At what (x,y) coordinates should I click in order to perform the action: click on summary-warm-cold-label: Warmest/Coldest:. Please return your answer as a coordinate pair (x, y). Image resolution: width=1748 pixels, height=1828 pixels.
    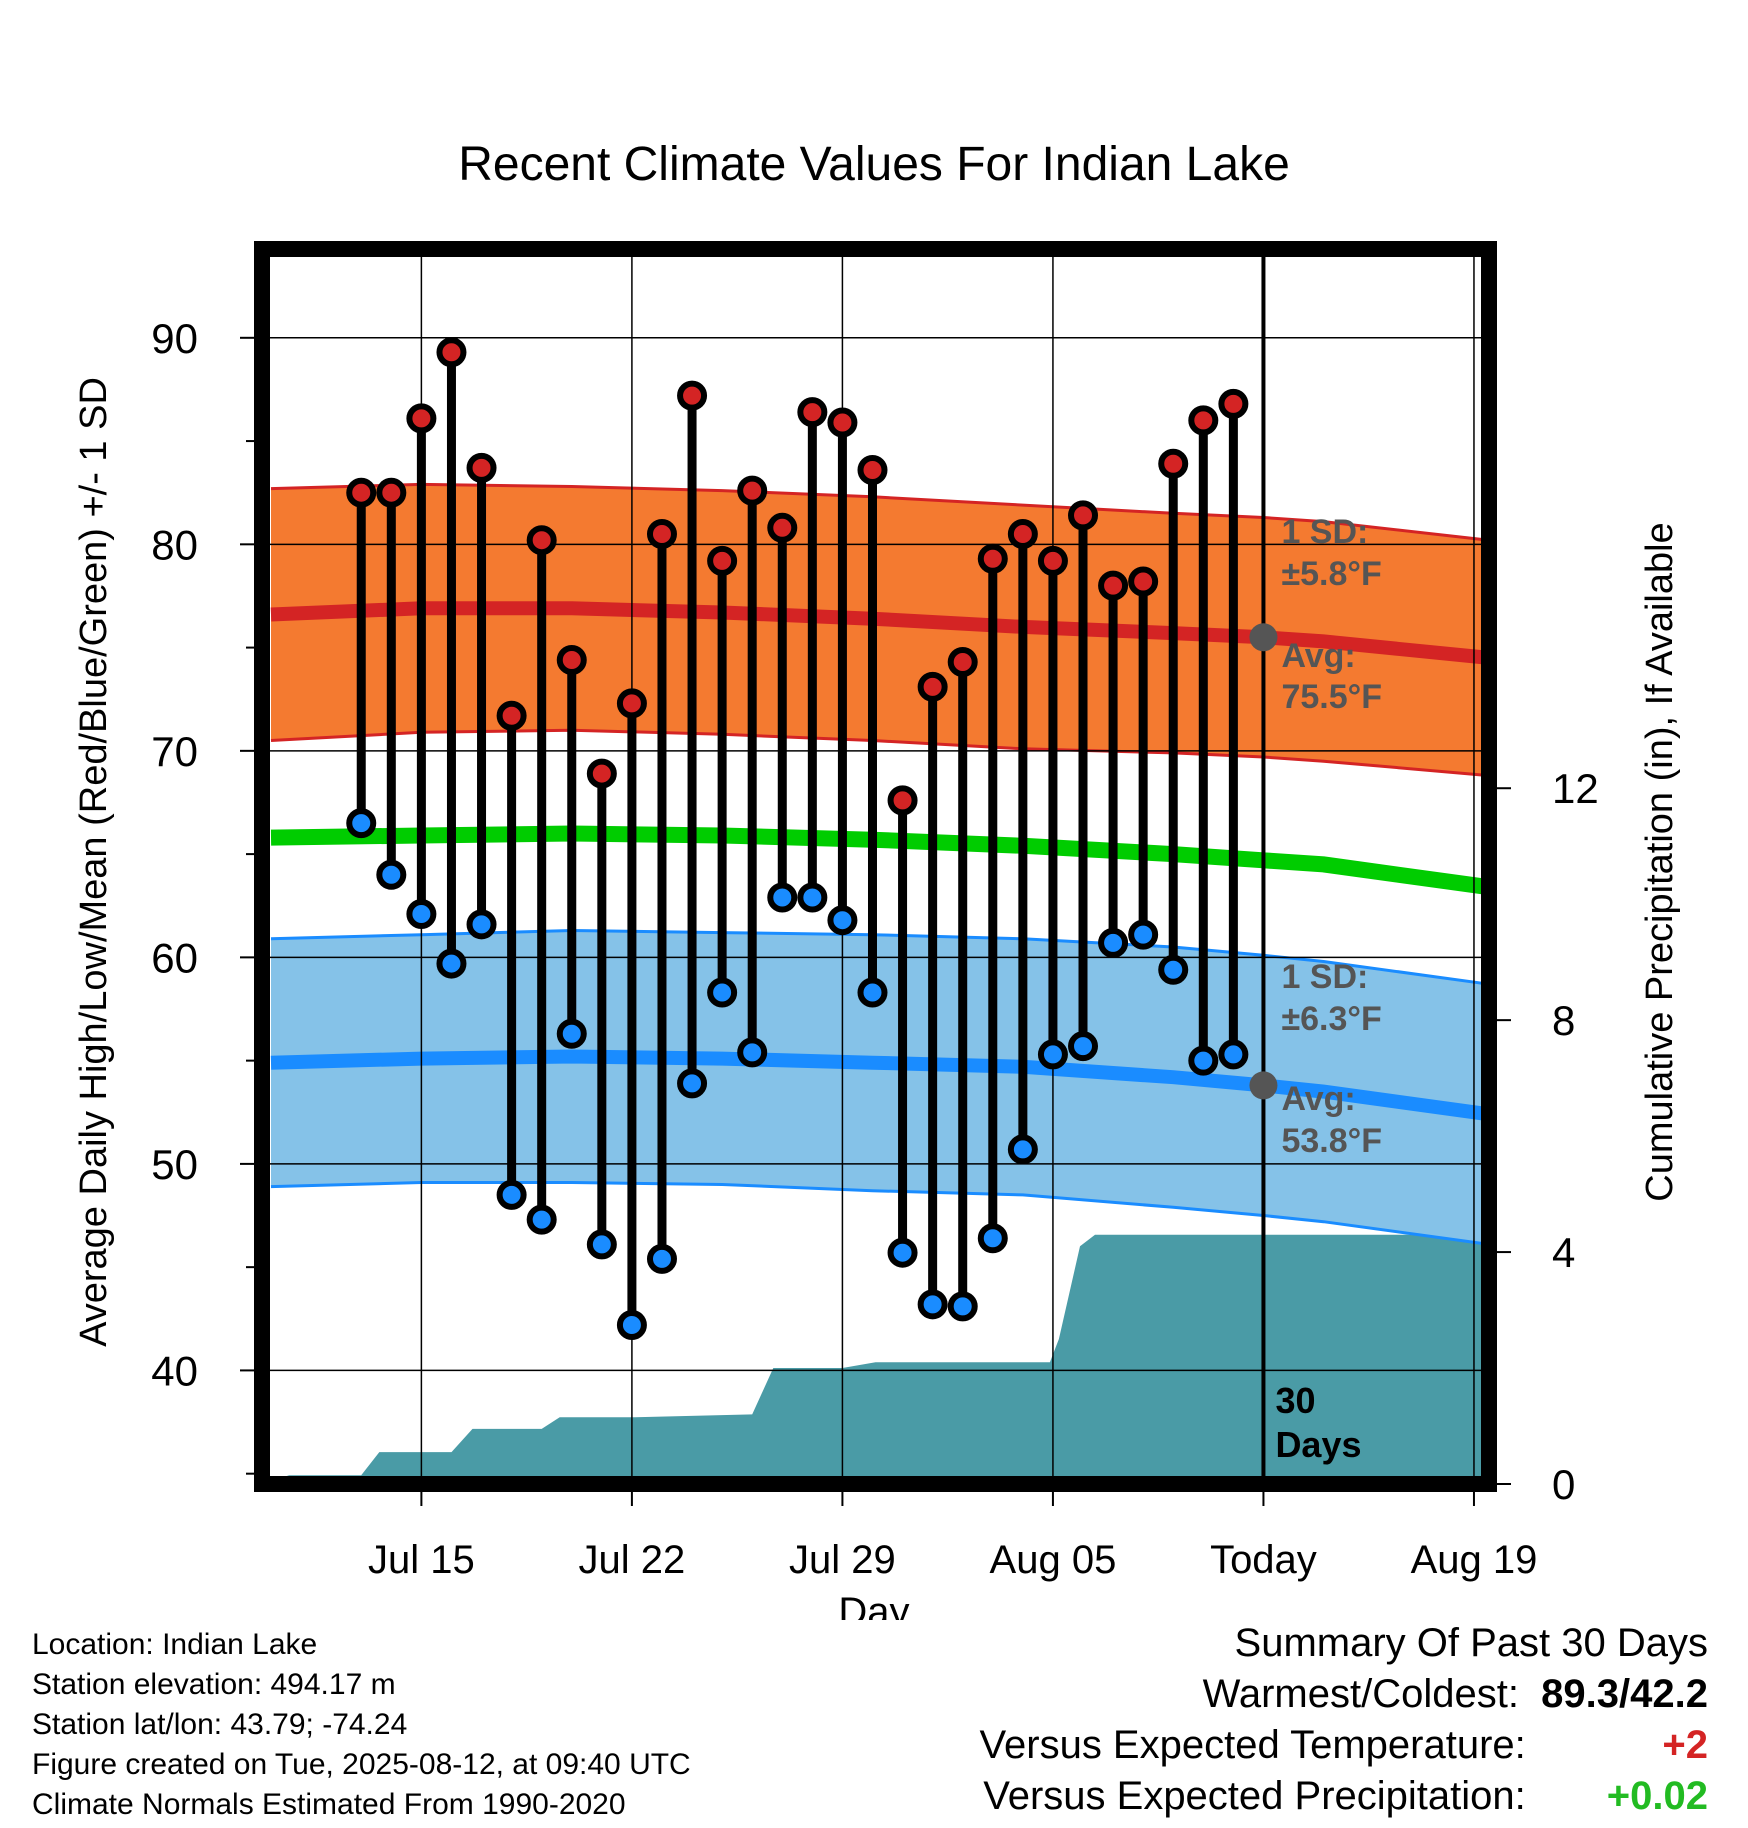
    Looking at the image, I should click on (1360, 1694).